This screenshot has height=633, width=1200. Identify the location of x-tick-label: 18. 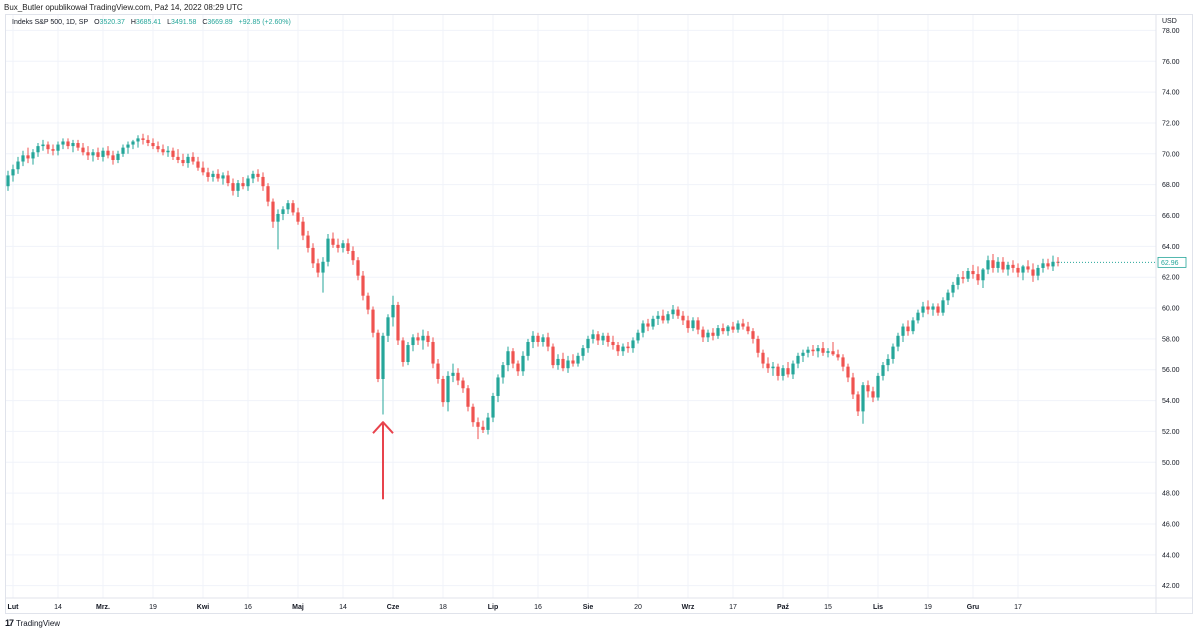
(443, 607).